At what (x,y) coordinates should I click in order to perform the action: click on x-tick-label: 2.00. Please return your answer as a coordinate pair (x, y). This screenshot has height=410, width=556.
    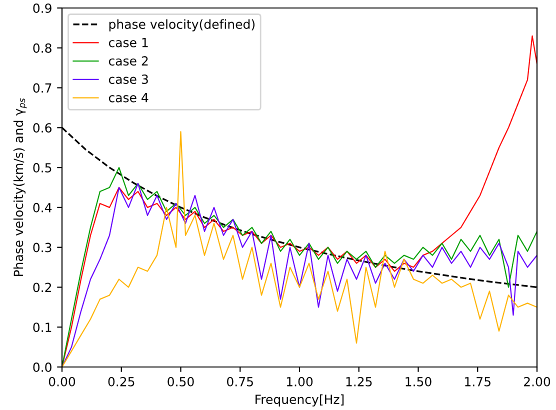
    Looking at the image, I should click on (537, 381).